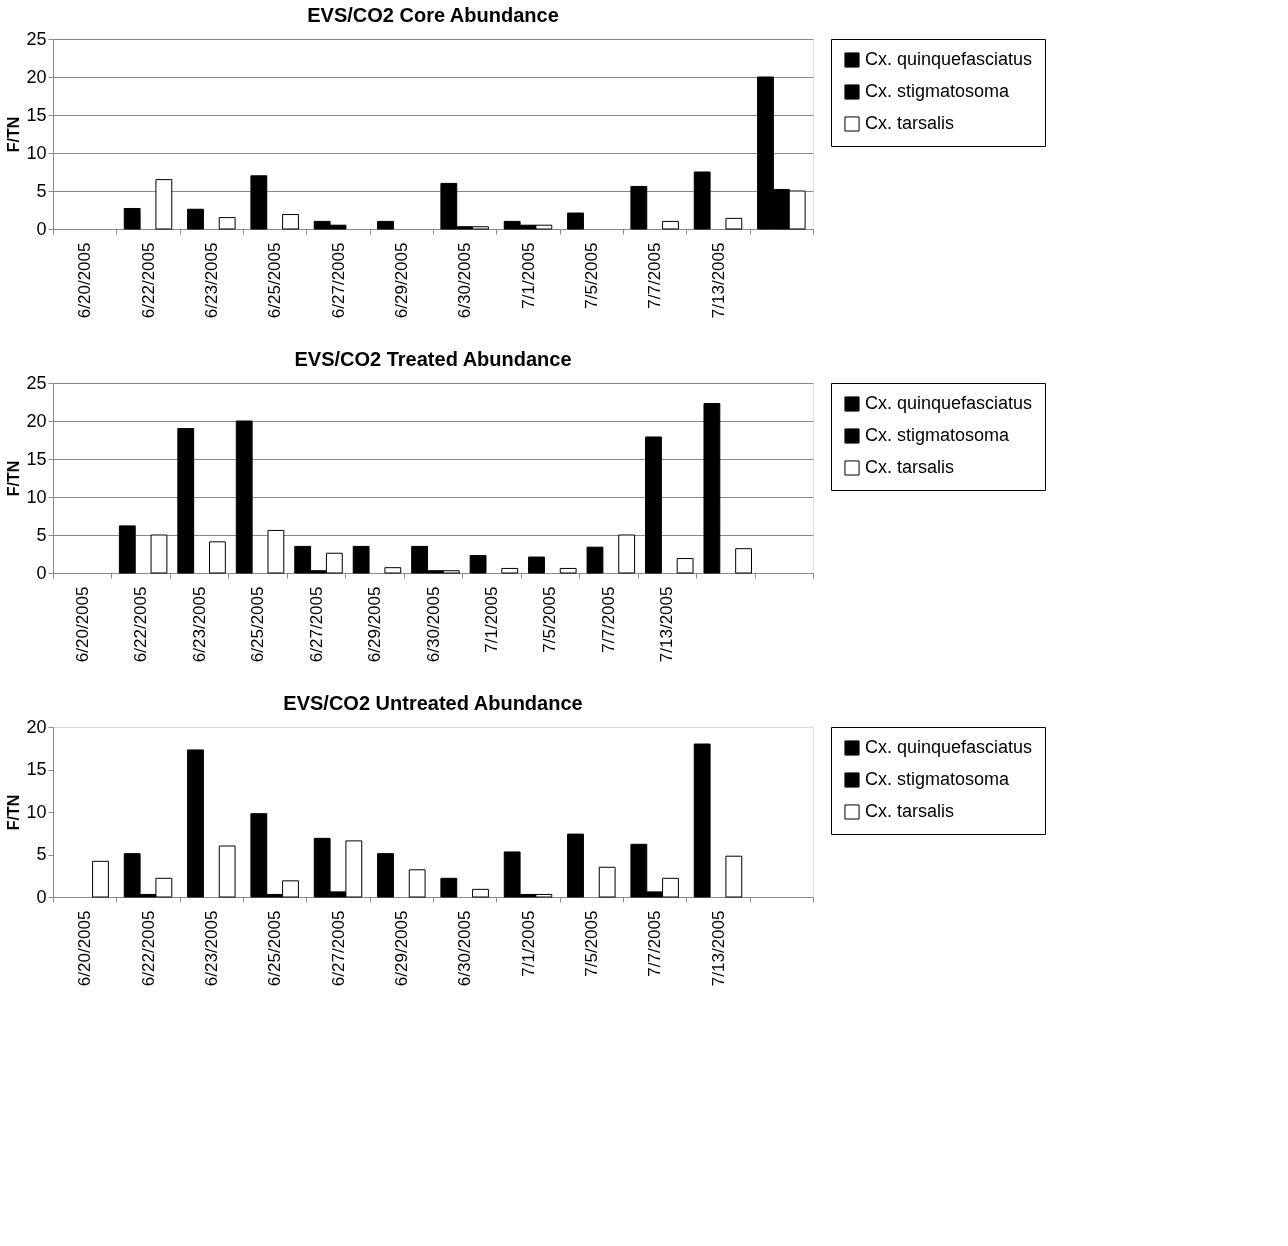 The height and width of the screenshot is (1246, 1288). Describe the element at coordinates (433, 359) in the screenshot. I see `chart-title: EVS/CO2 Treated Abundance` at that location.